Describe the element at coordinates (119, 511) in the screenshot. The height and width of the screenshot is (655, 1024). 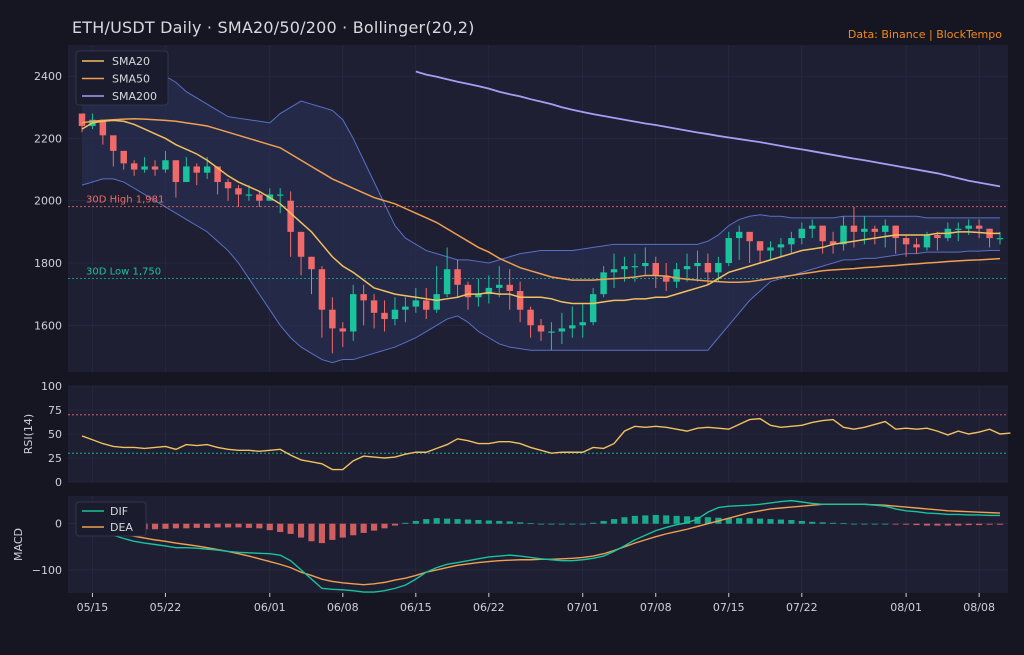
I see `legend-label: DIF` at that location.